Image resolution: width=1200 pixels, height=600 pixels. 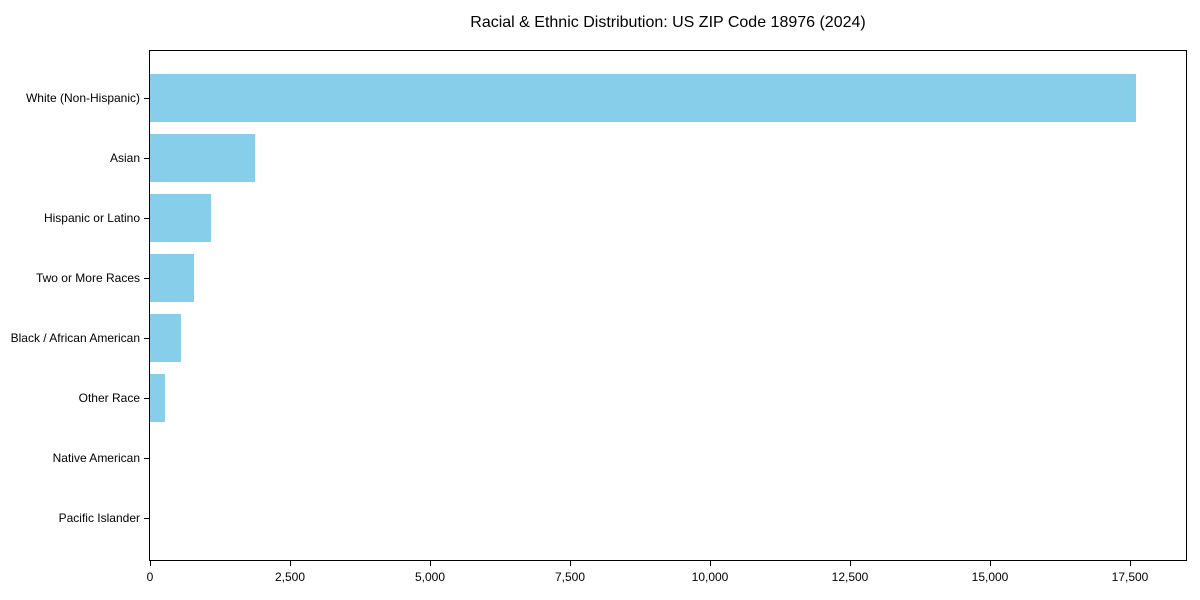 I want to click on x-tick-label: 17,500, so click(x=1130, y=577).